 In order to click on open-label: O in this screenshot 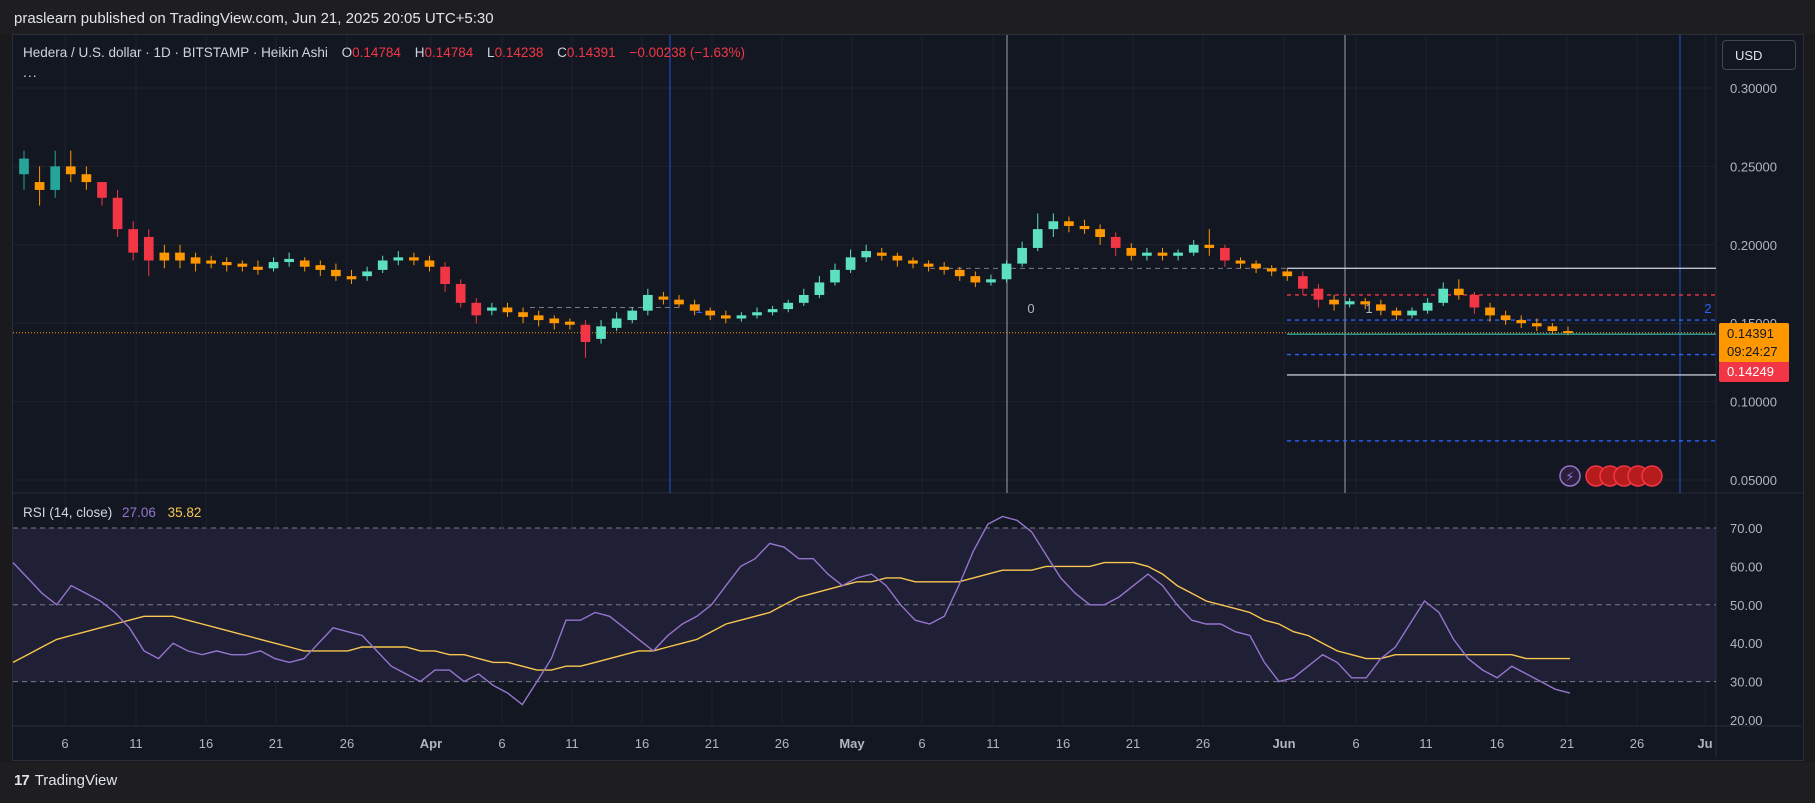, I will do `click(347, 52)`.